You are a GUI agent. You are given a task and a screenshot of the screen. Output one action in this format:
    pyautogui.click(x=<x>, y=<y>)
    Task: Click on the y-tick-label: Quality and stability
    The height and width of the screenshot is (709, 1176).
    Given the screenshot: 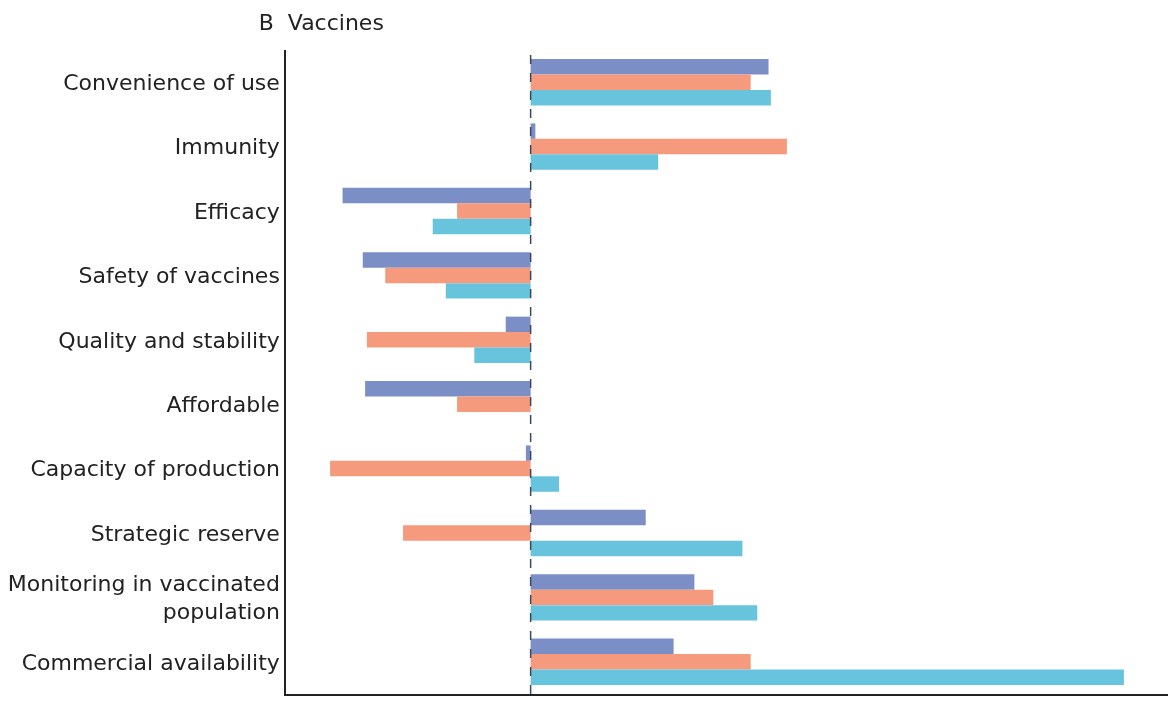 What is the action you would take?
    pyautogui.click(x=169, y=340)
    